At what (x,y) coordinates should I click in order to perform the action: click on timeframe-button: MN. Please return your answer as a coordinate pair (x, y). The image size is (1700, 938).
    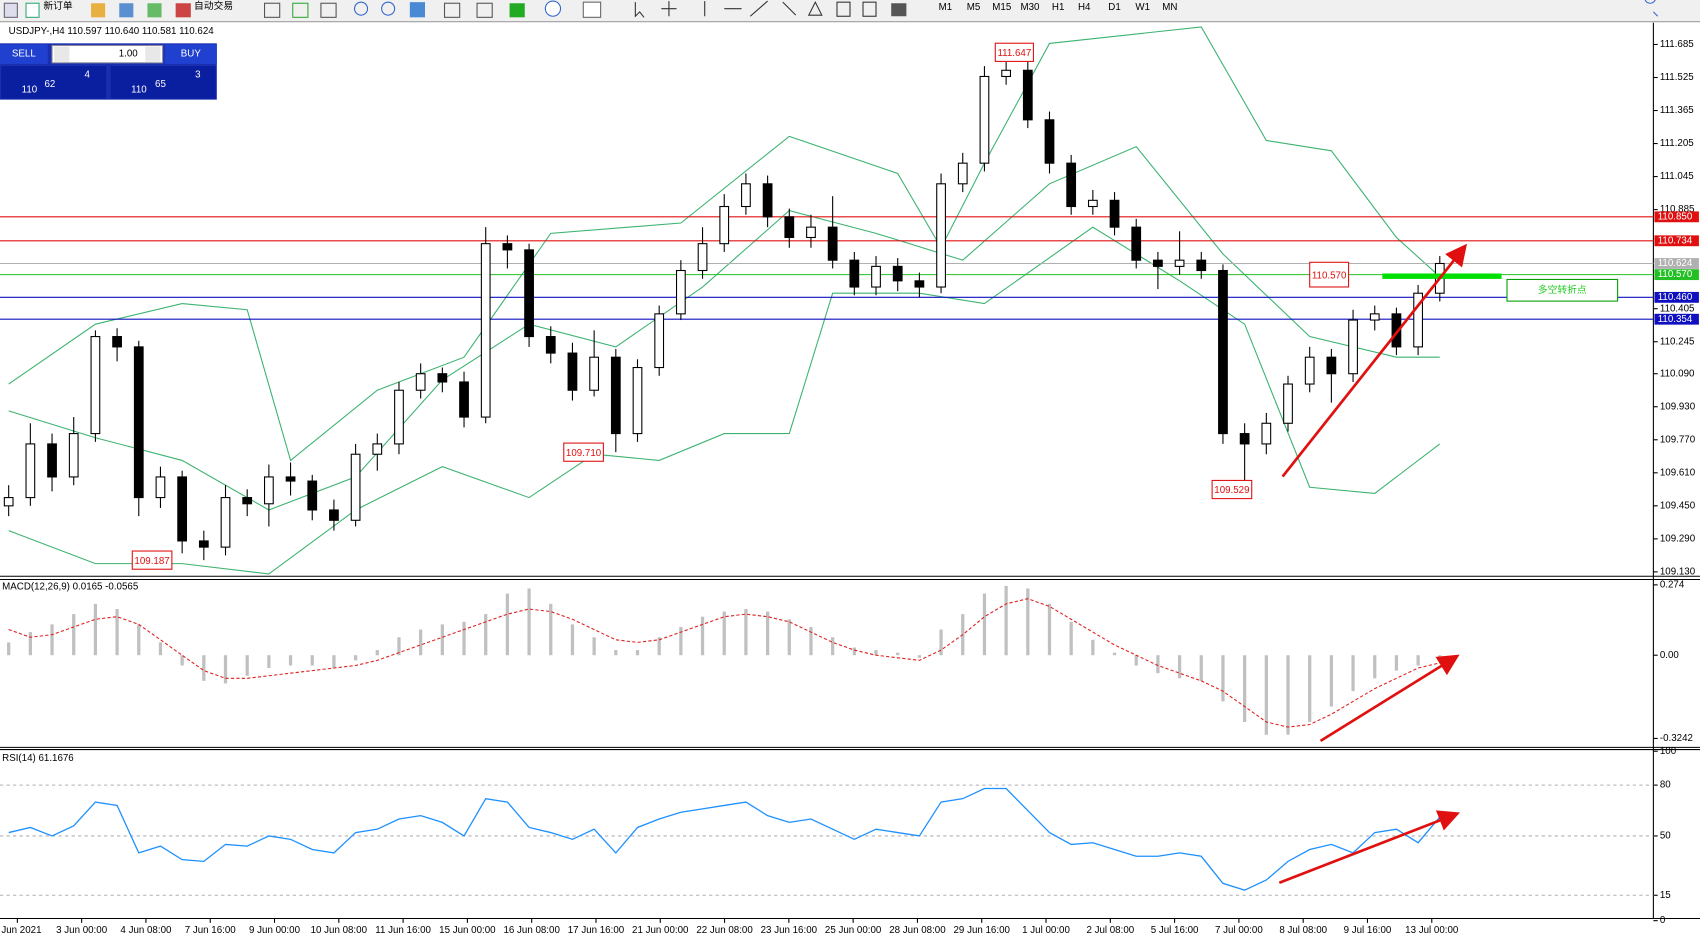
    Looking at the image, I should click on (1169, 7).